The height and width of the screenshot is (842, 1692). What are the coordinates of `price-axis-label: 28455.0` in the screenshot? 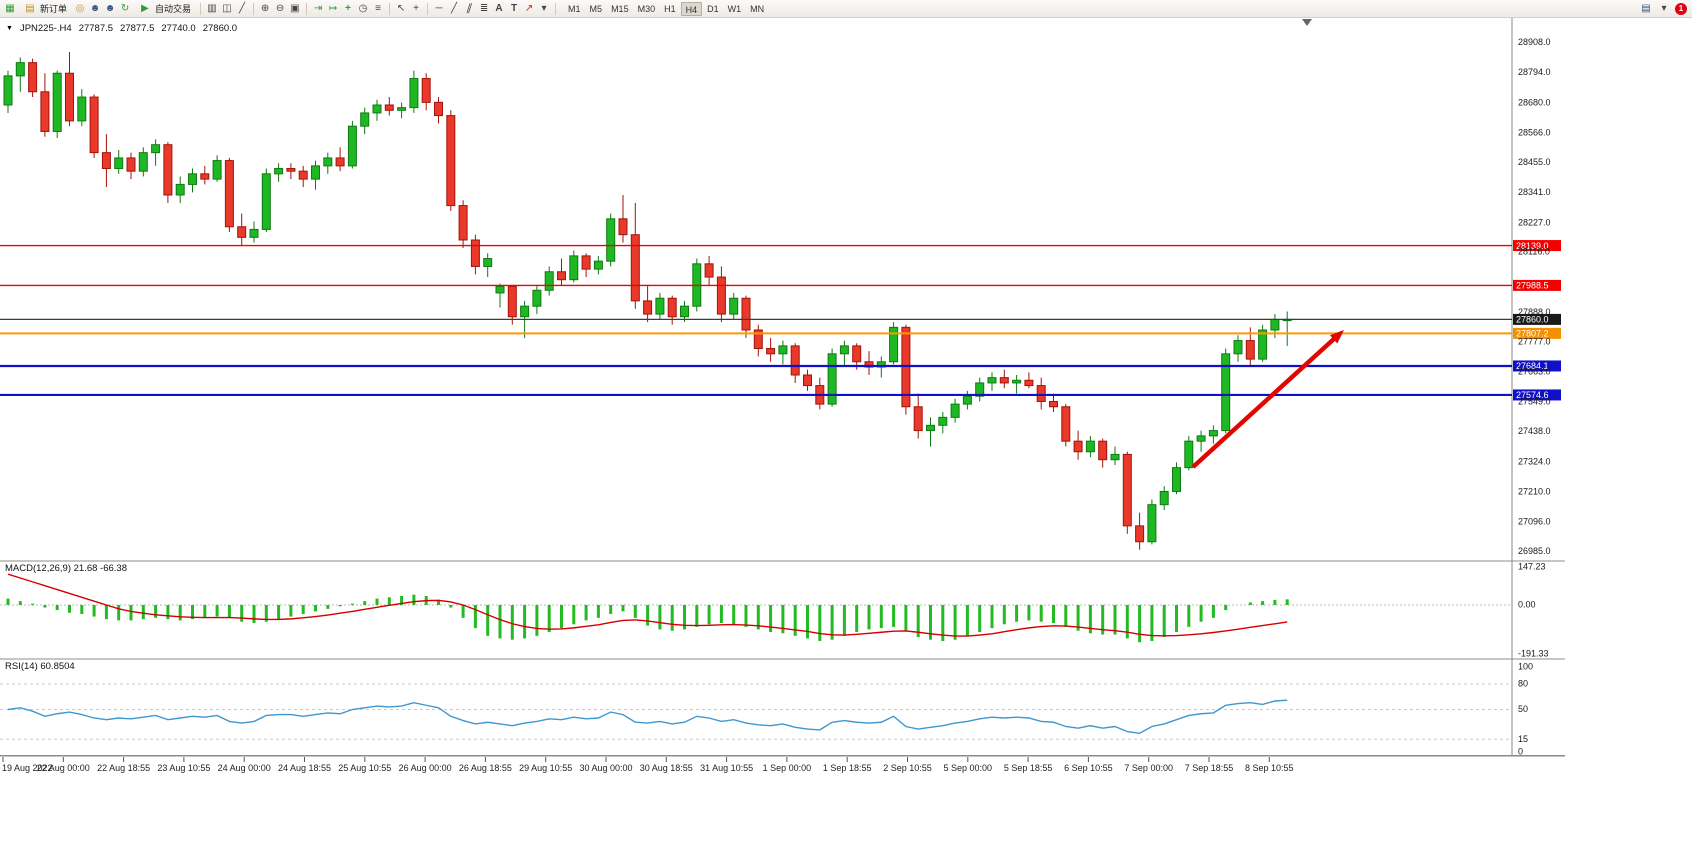 It's located at (1534, 162).